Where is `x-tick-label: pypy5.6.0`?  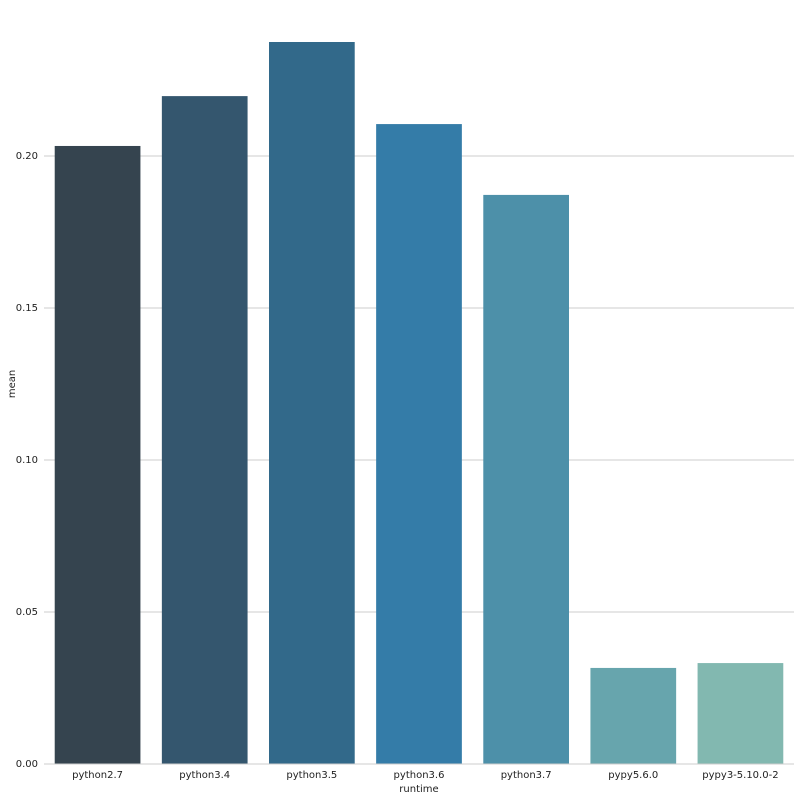 x-tick-label: pypy5.6.0 is located at coordinates (633, 775).